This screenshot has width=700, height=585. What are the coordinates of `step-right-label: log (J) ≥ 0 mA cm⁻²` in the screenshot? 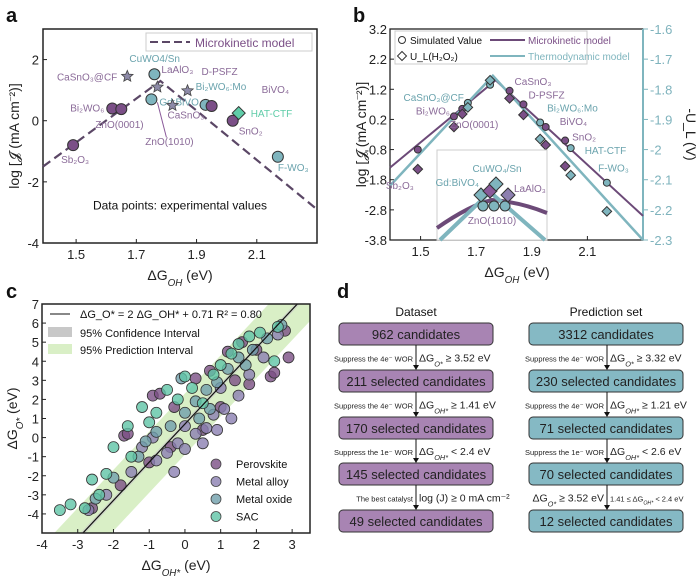 It's located at (464, 499).